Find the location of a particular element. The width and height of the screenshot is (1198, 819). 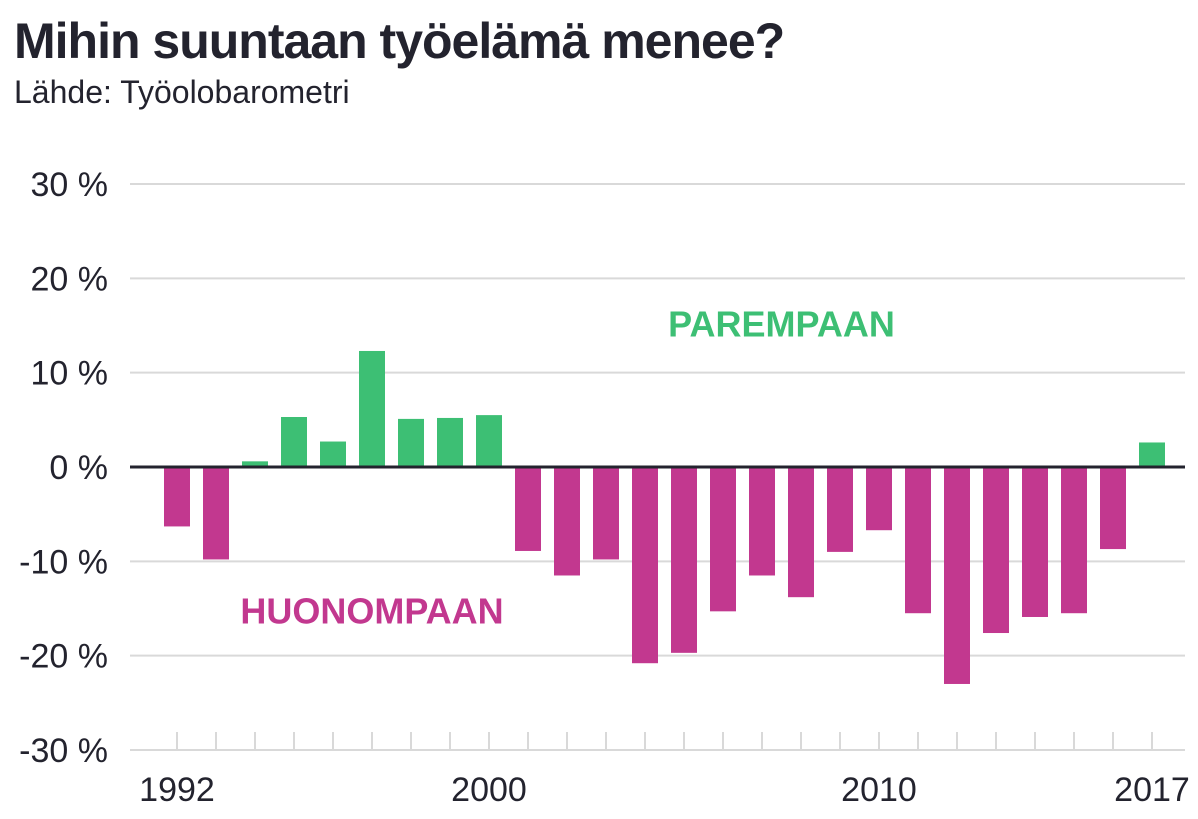

y-axis: 30 % 20 % 10 % 0 % -10 % -20 % -30 % is located at coordinates (63, 468).